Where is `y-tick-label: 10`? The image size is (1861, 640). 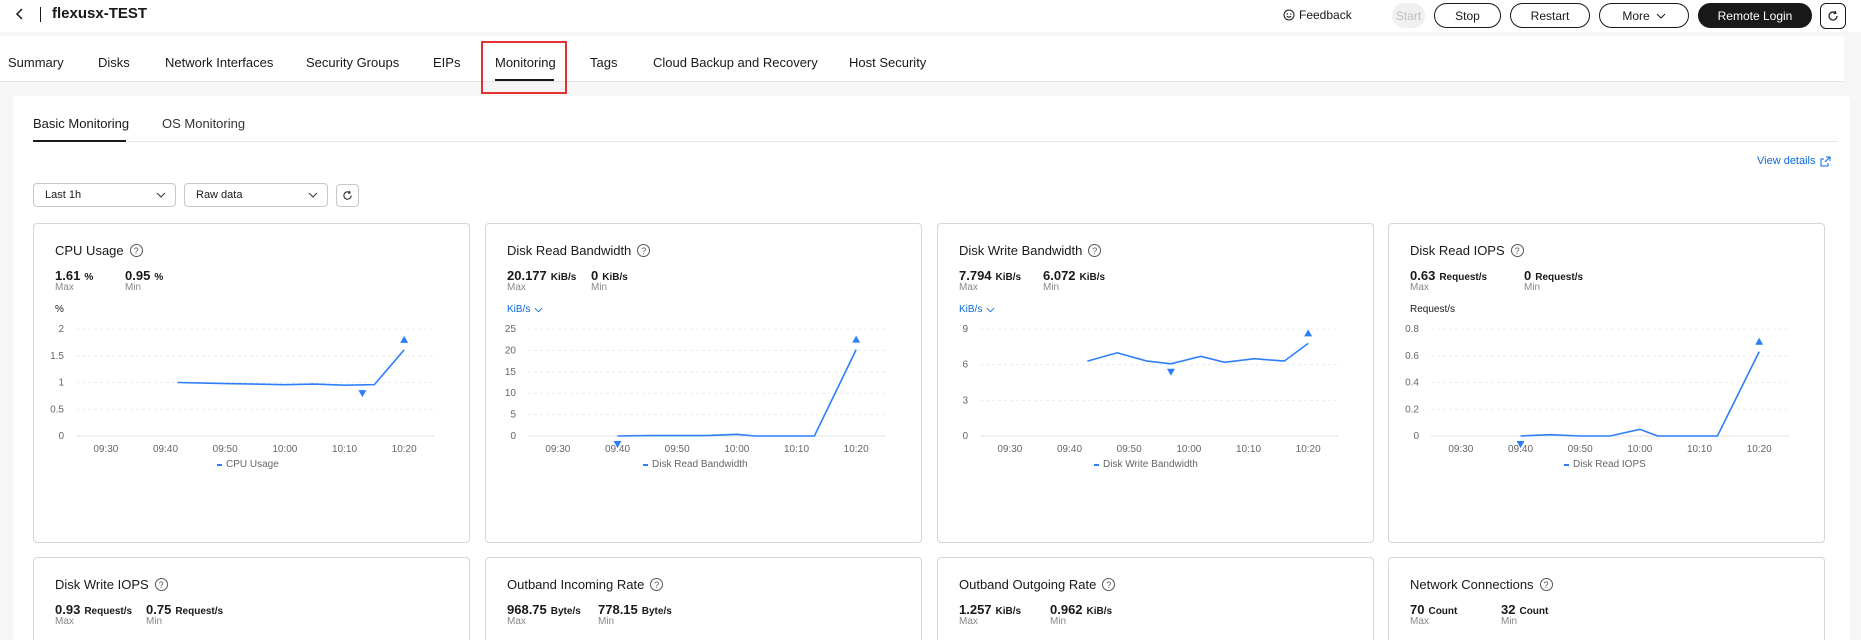
y-tick-label: 10 is located at coordinates (511, 393).